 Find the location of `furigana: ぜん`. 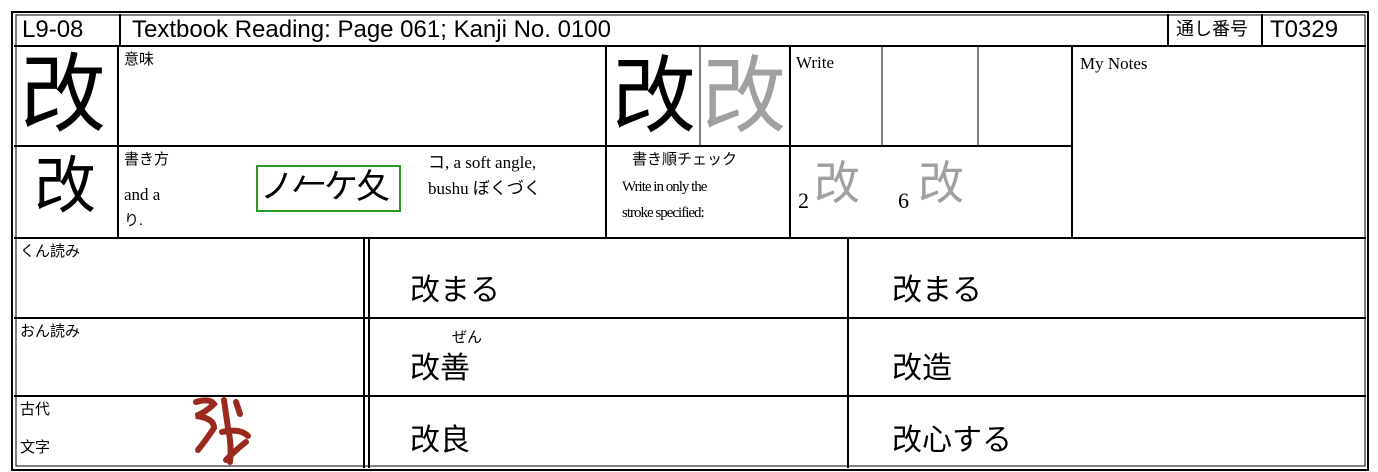

furigana: ぜん is located at coordinates (467, 337).